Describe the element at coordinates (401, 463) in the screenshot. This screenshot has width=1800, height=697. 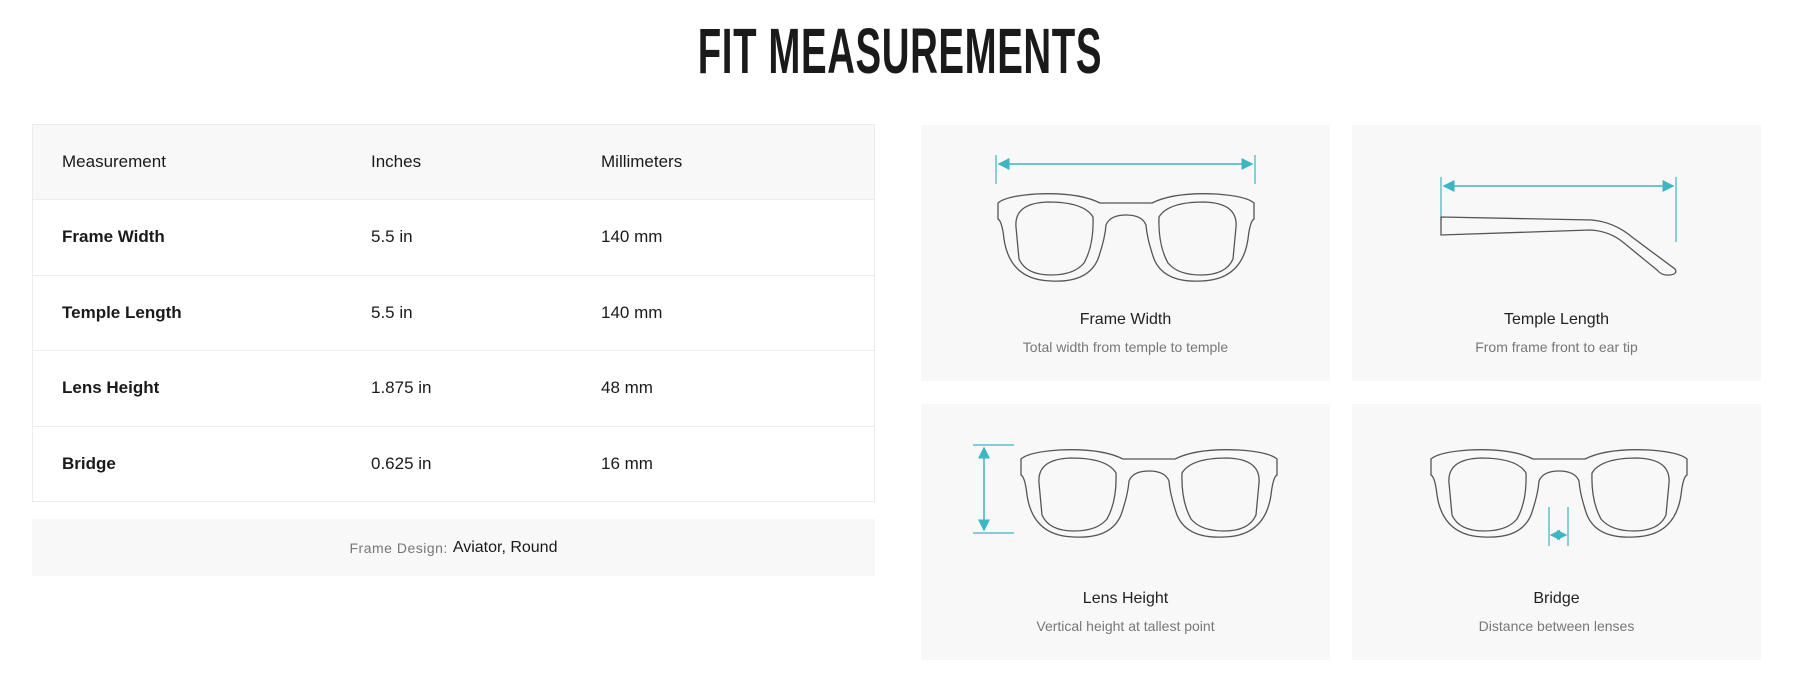
I see `row-inches: 0.625 in` at that location.